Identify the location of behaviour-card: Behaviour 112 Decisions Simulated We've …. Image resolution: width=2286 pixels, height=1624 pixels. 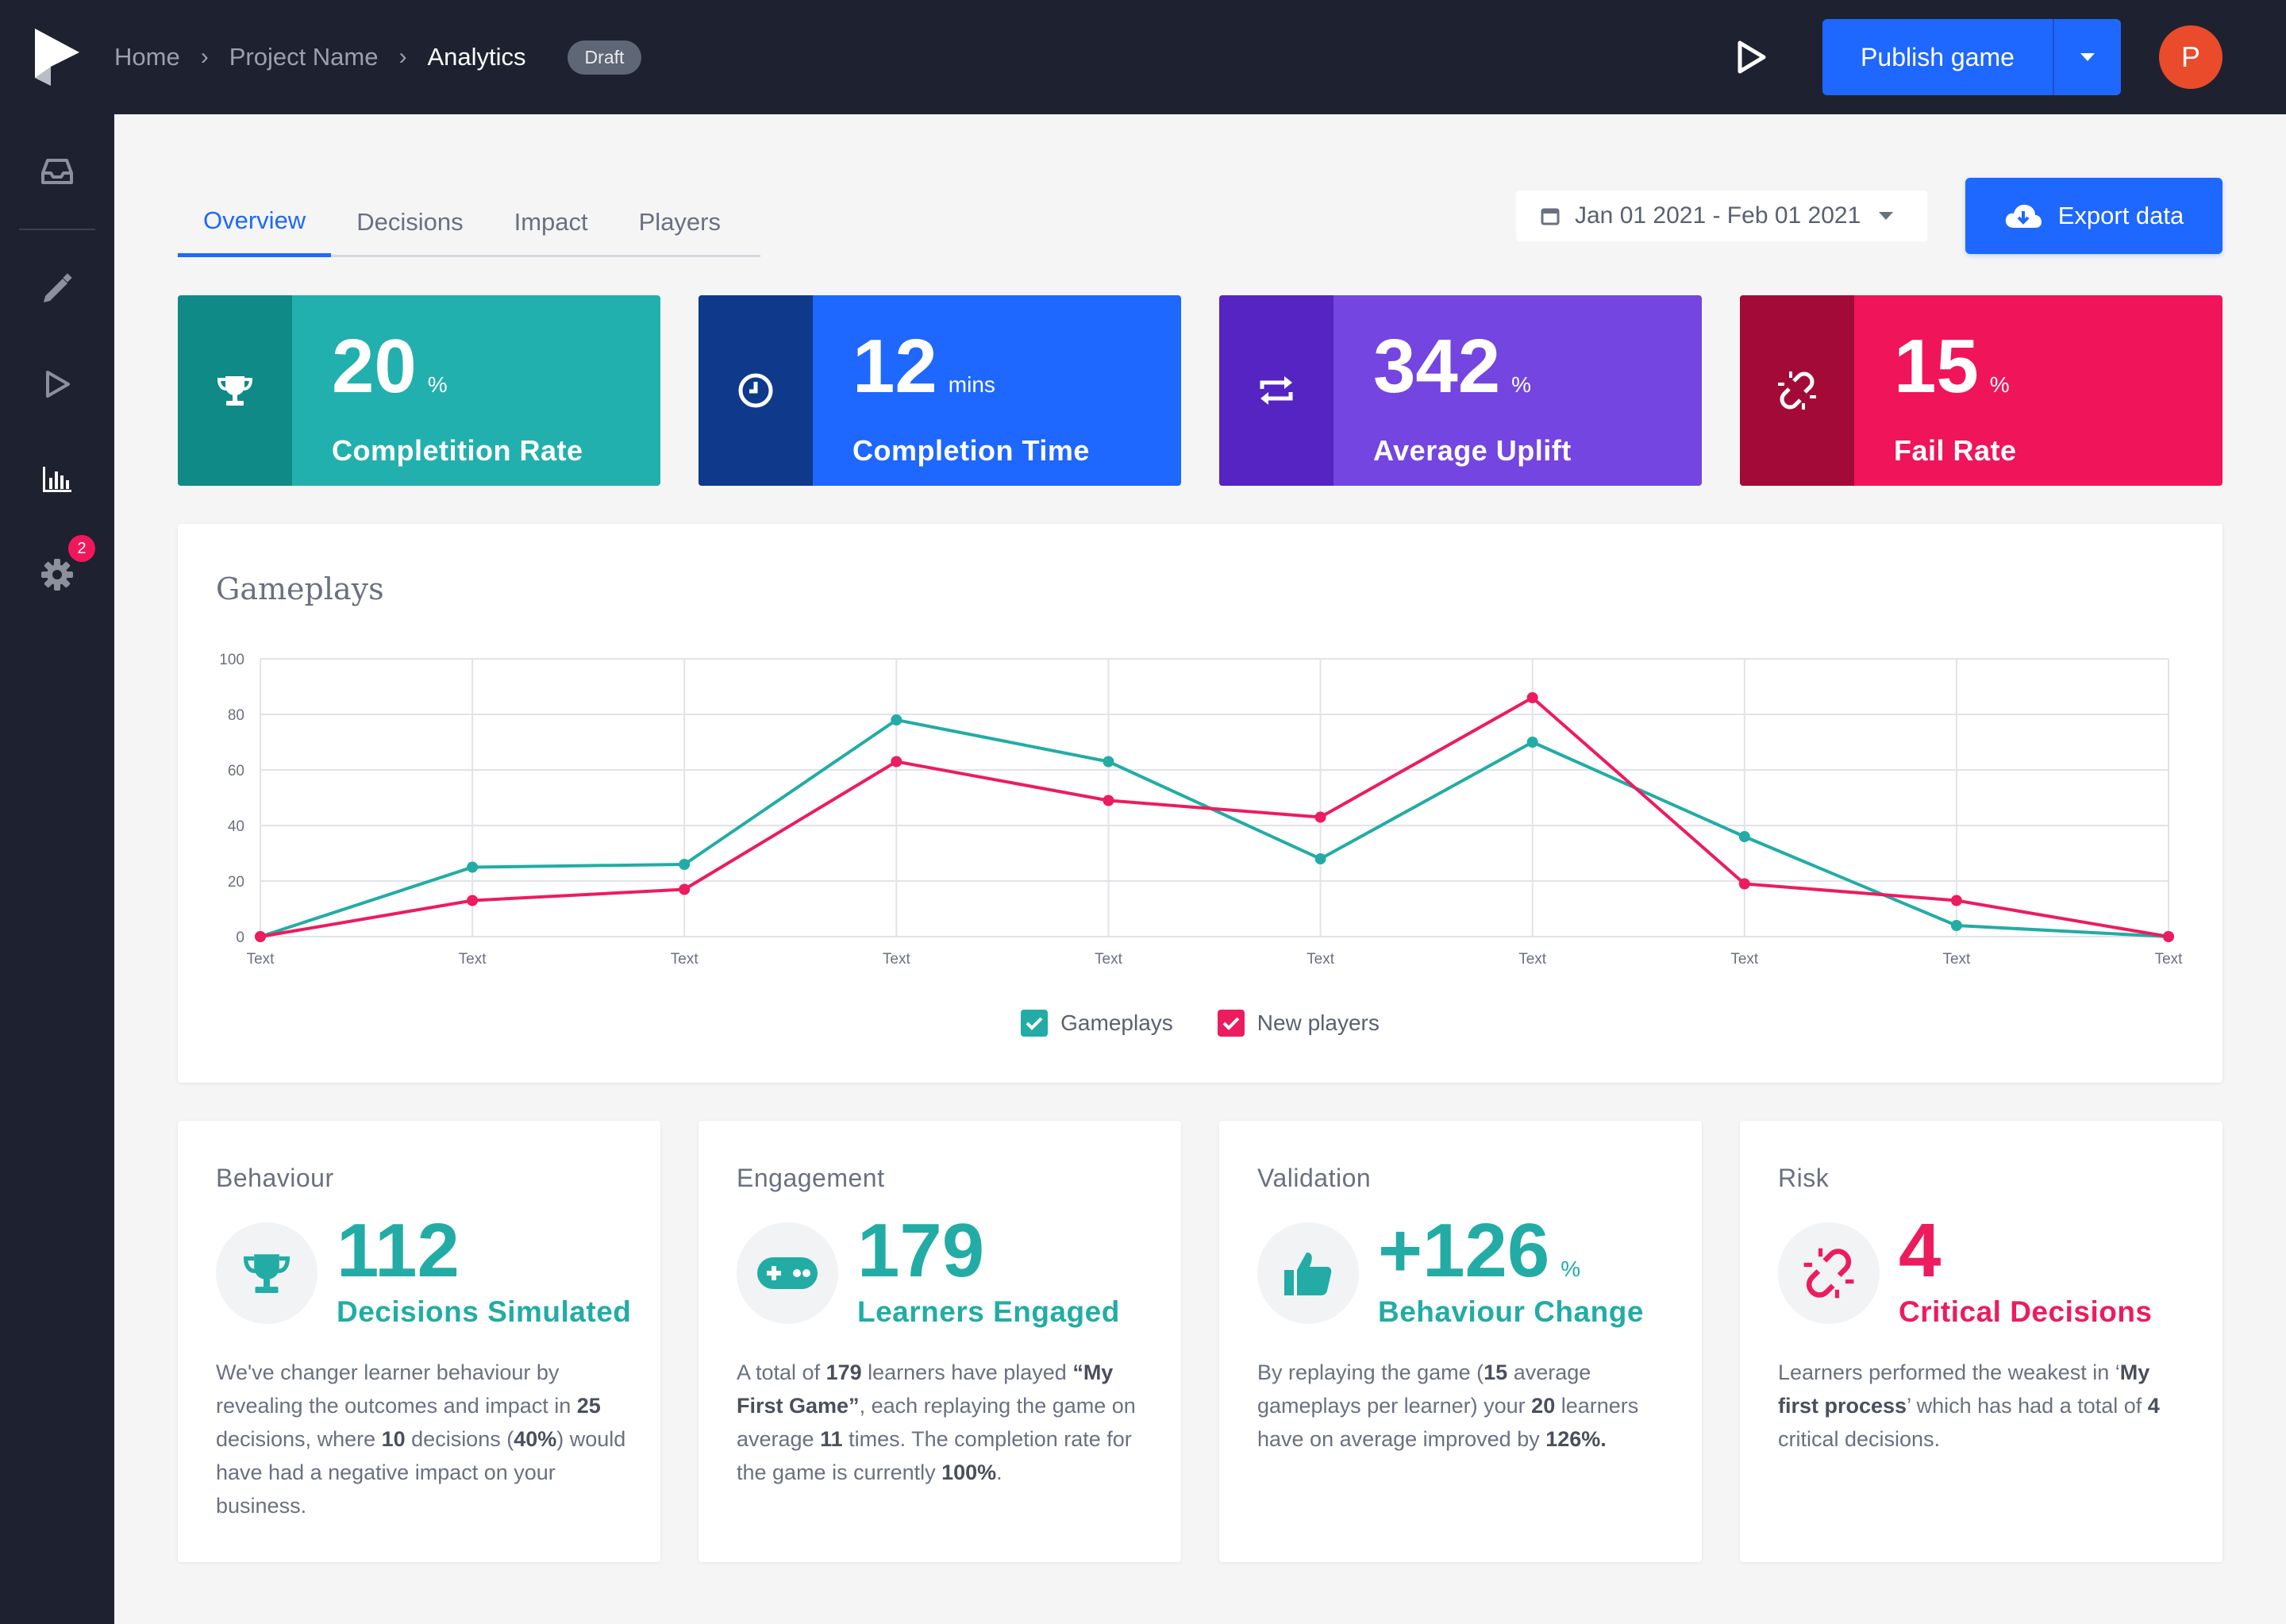
(419, 1341).